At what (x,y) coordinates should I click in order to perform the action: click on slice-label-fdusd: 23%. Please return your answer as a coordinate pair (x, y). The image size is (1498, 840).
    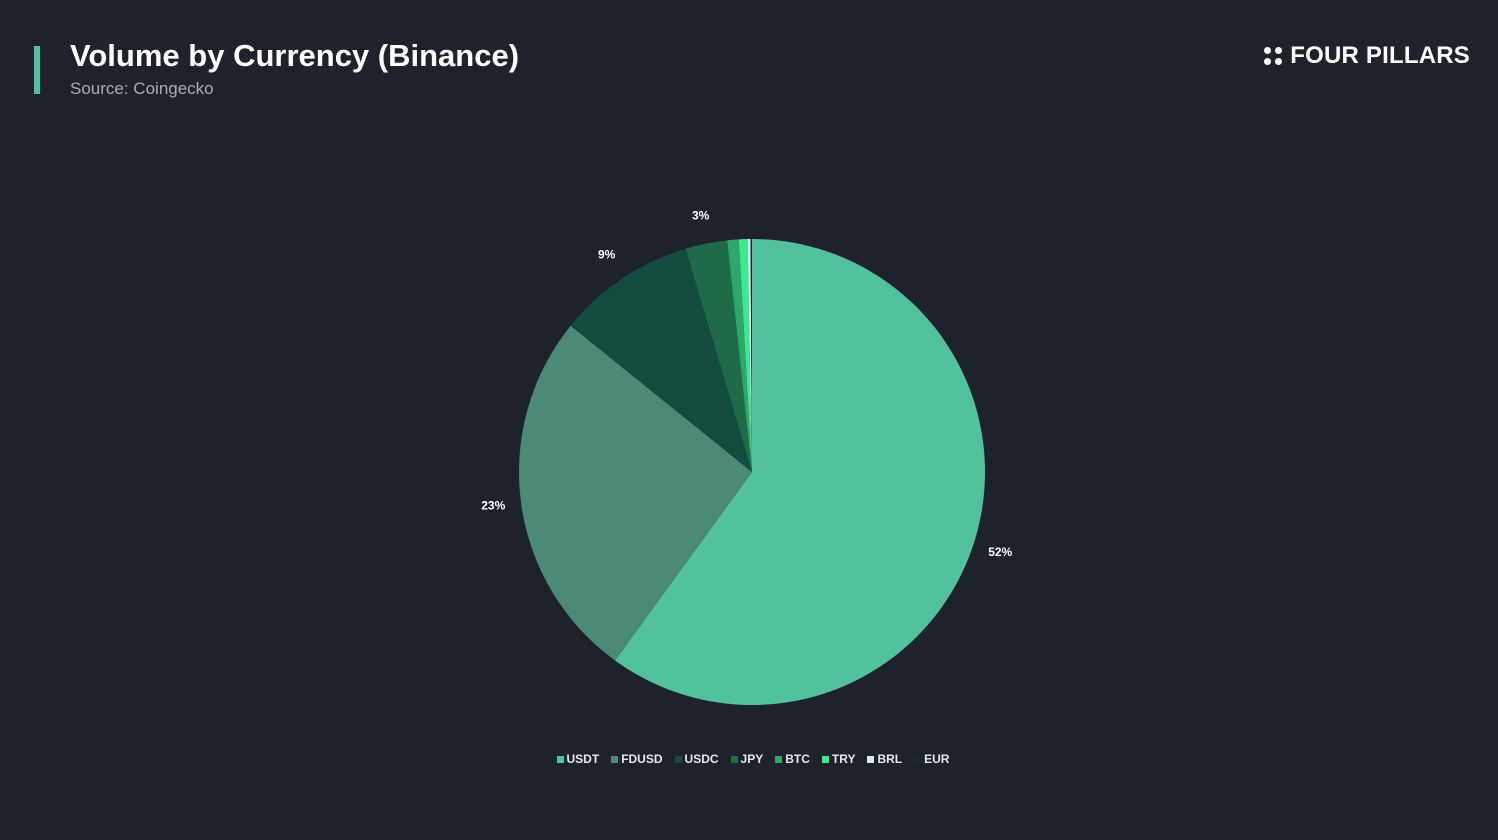
    Looking at the image, I should click on (493, 506).